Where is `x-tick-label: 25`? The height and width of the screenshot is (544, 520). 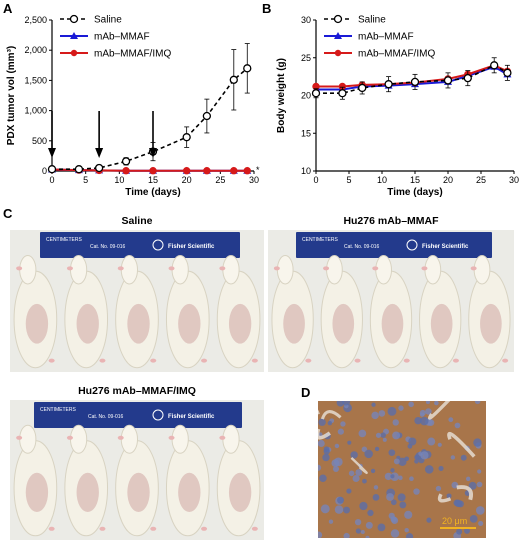 x-tick-label: 25 is located at coordinates (220, 180).